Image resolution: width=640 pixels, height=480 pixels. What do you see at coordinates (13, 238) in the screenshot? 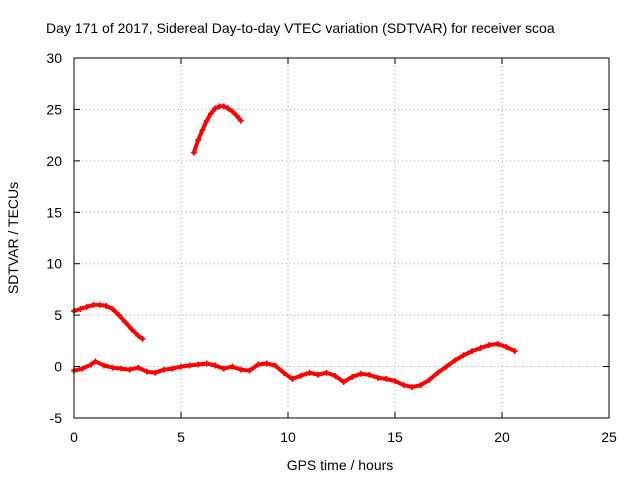
I see `y-axis-label: SDTVAR / TECUs` at bounding box center [13, 238].